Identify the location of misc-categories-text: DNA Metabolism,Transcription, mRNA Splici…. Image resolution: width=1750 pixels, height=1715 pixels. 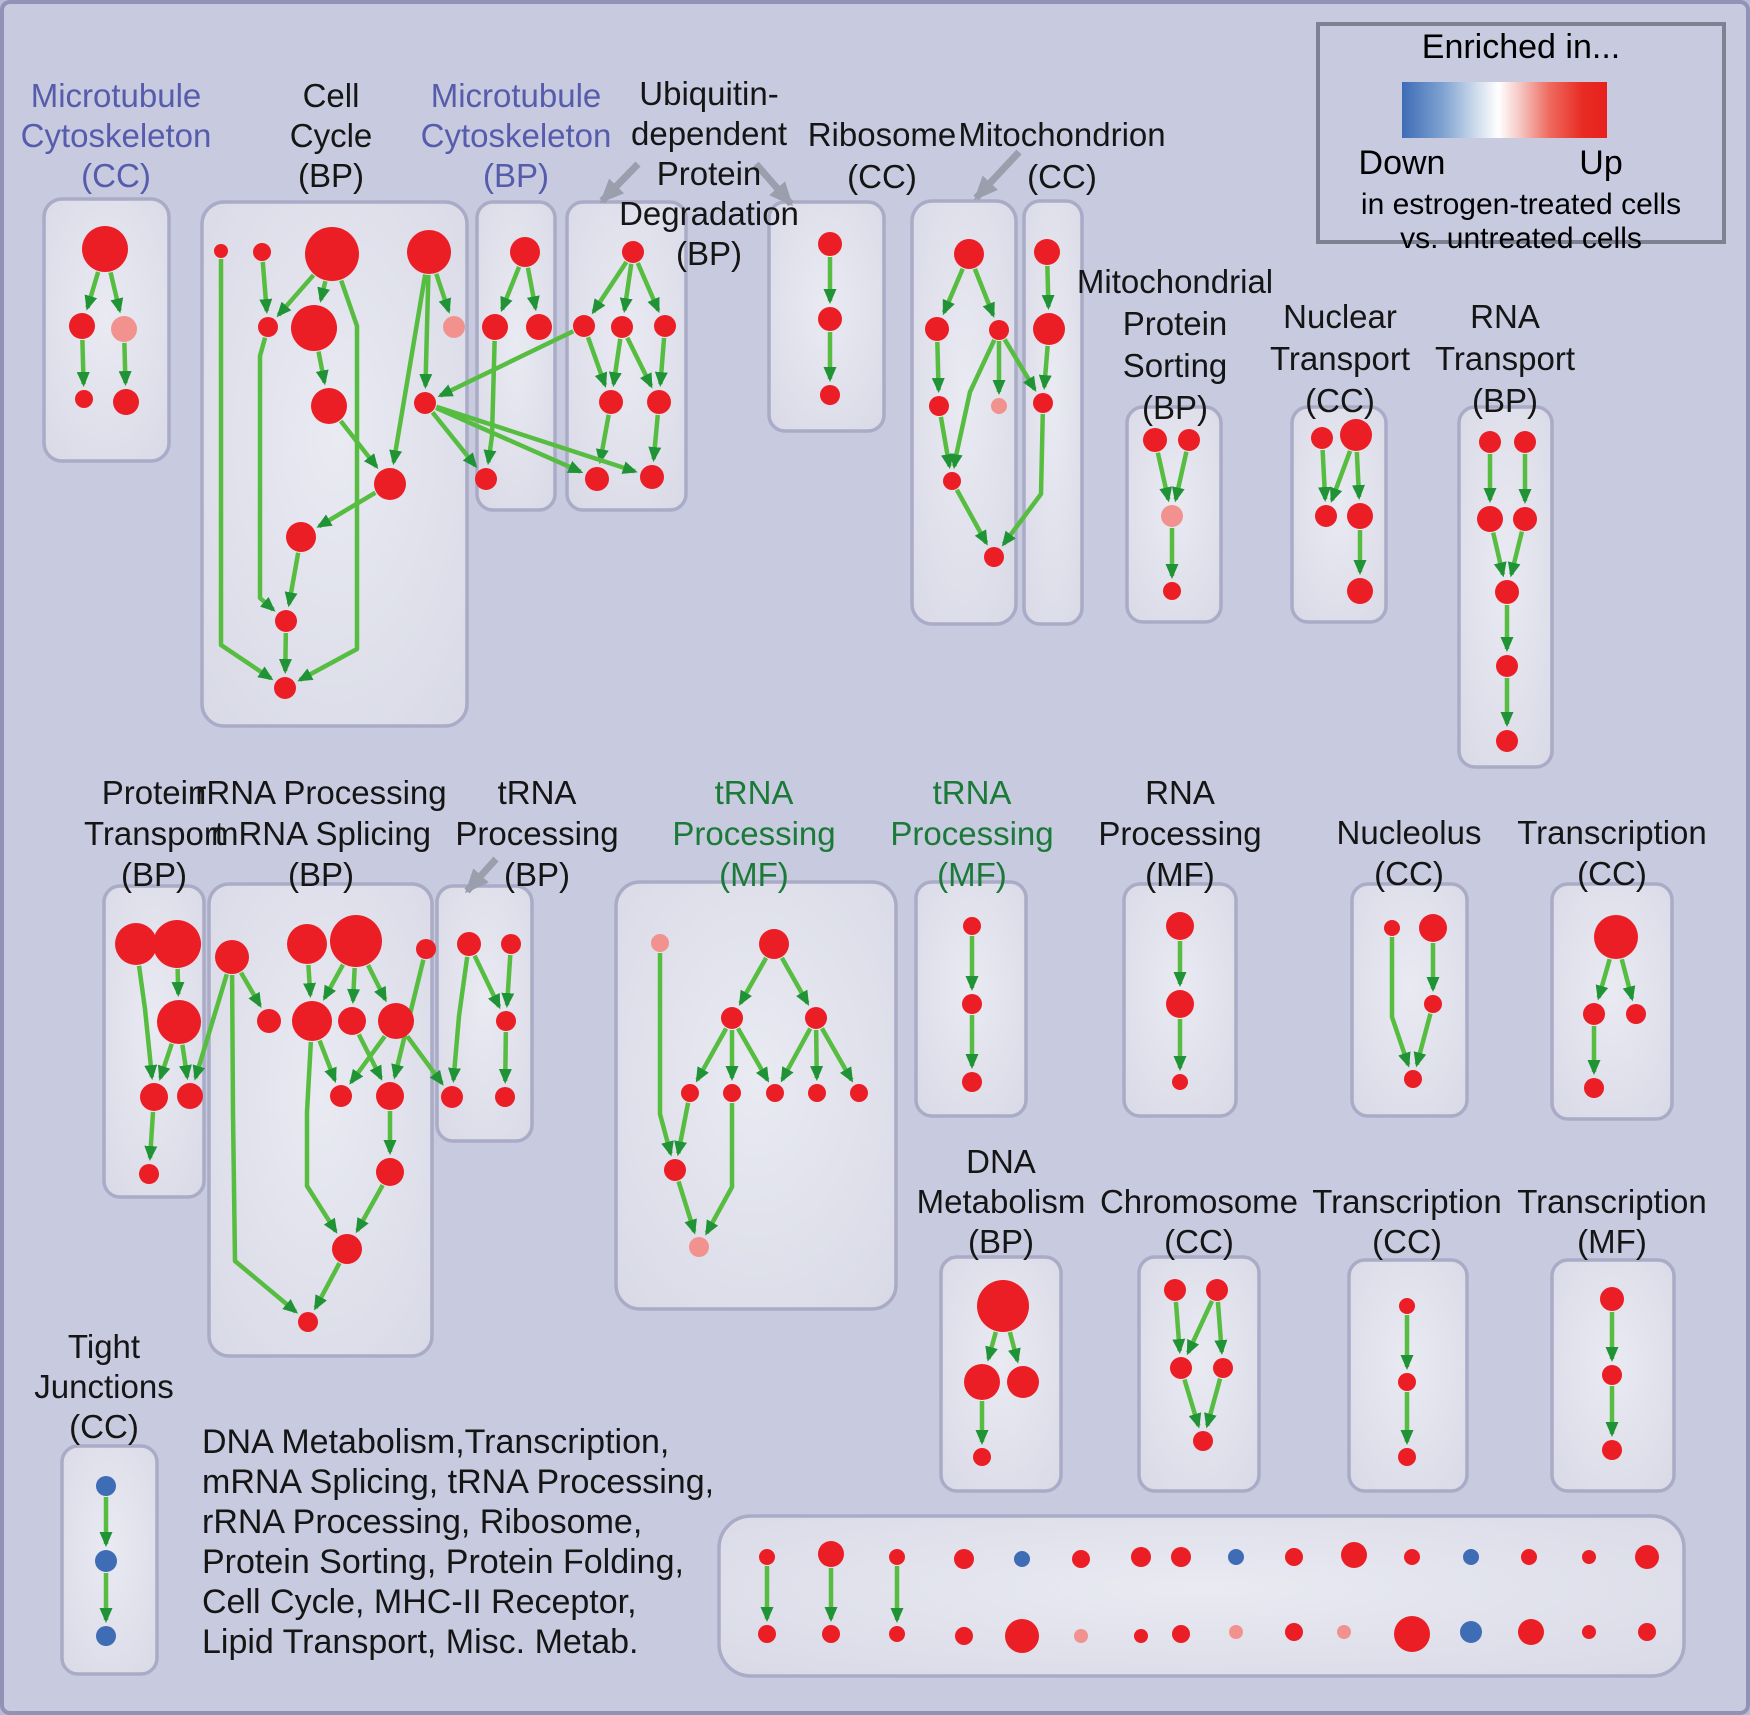
(458, 1542).